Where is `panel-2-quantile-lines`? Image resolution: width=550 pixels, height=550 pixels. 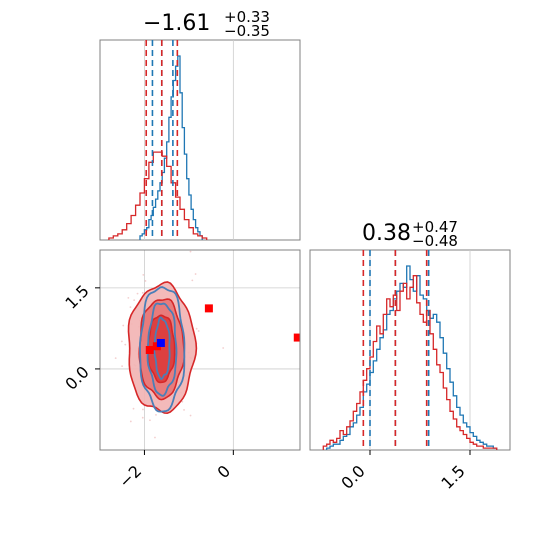
panel-2-quantile-lines is located at coordinates (396, 350).